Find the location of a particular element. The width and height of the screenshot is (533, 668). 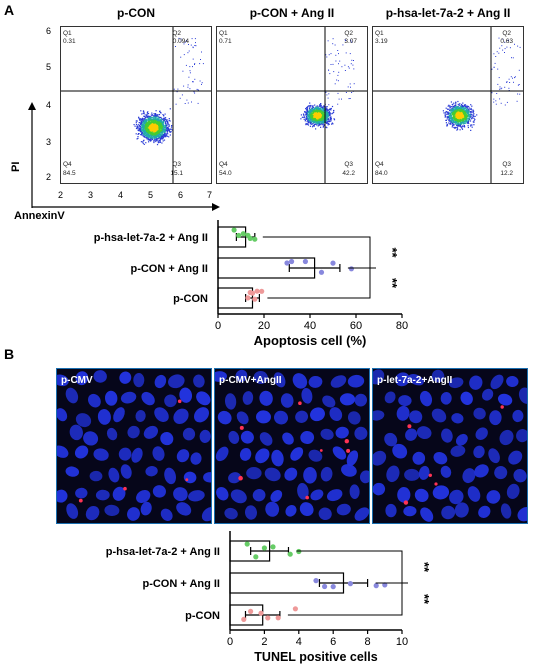

annexin-axis-label: AnnexinV is located at coordinates (39, 216).